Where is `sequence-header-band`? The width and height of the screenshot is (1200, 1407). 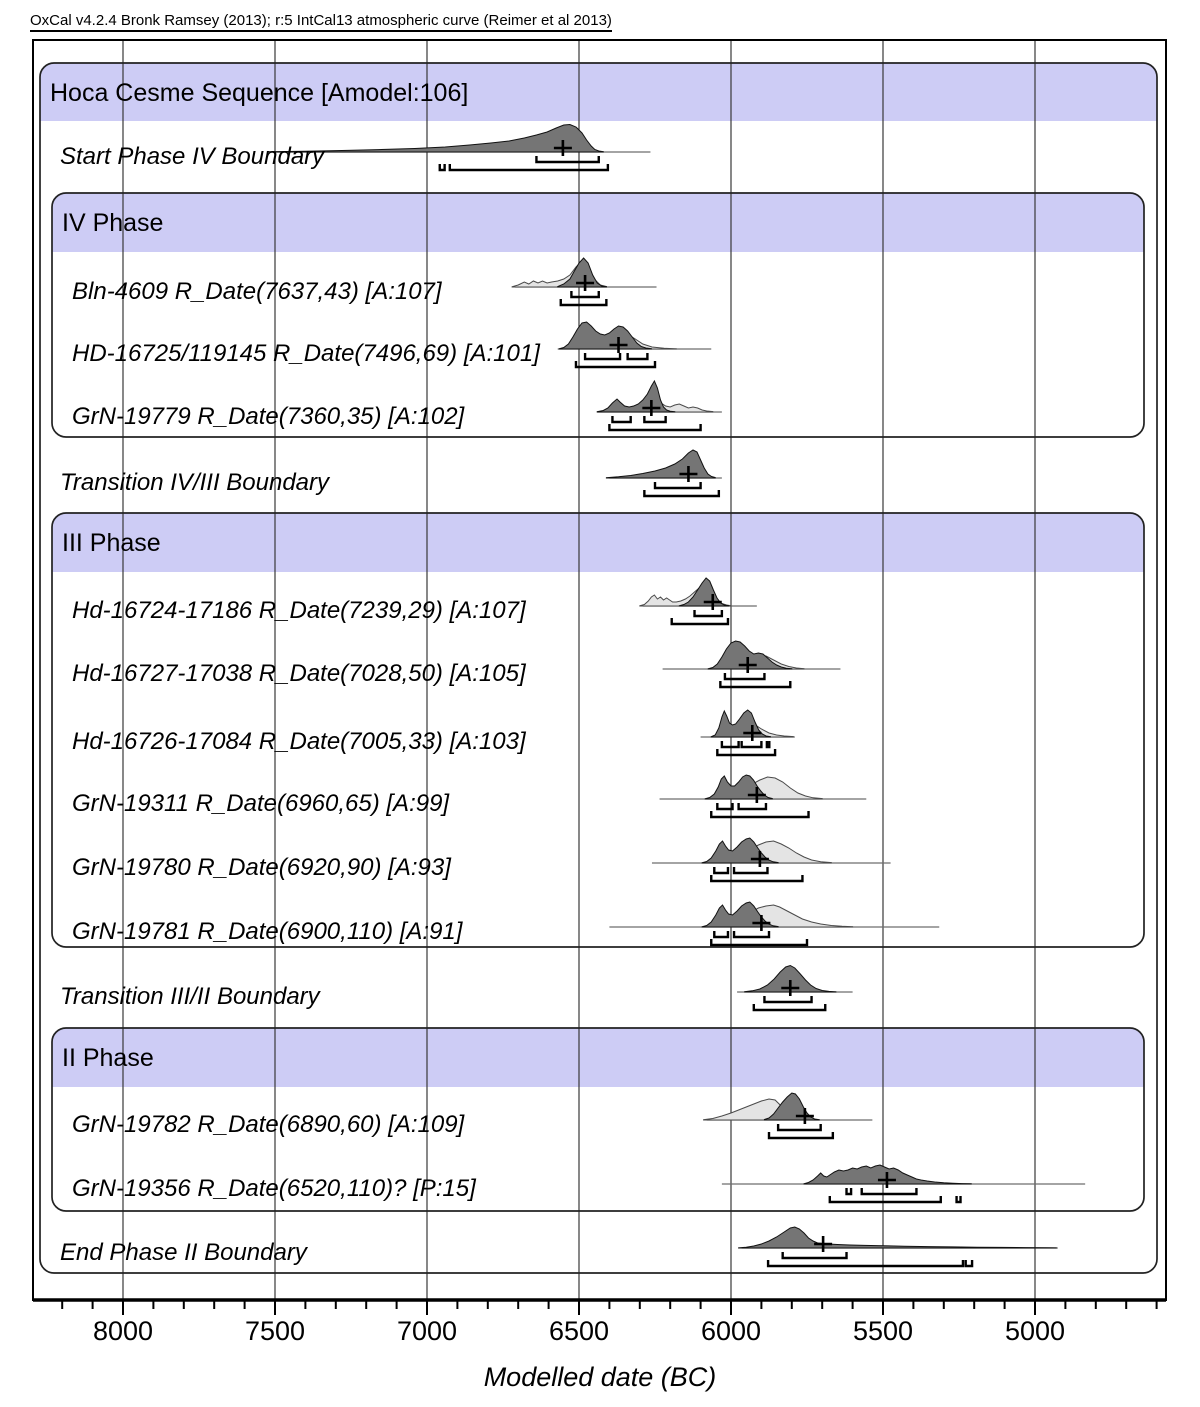
sequence-header-band is located at coordinates (598, 92).